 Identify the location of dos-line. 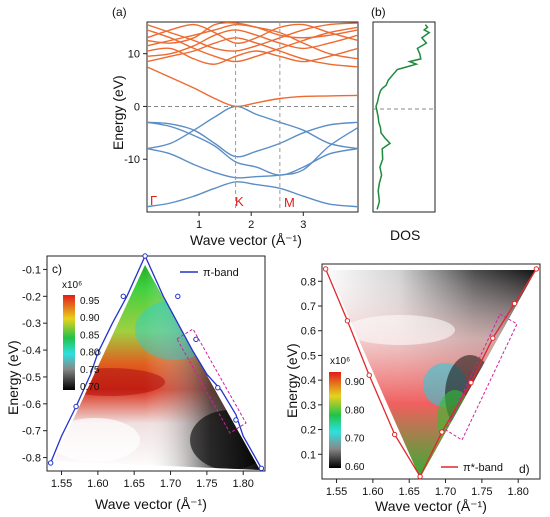
(403, 117).